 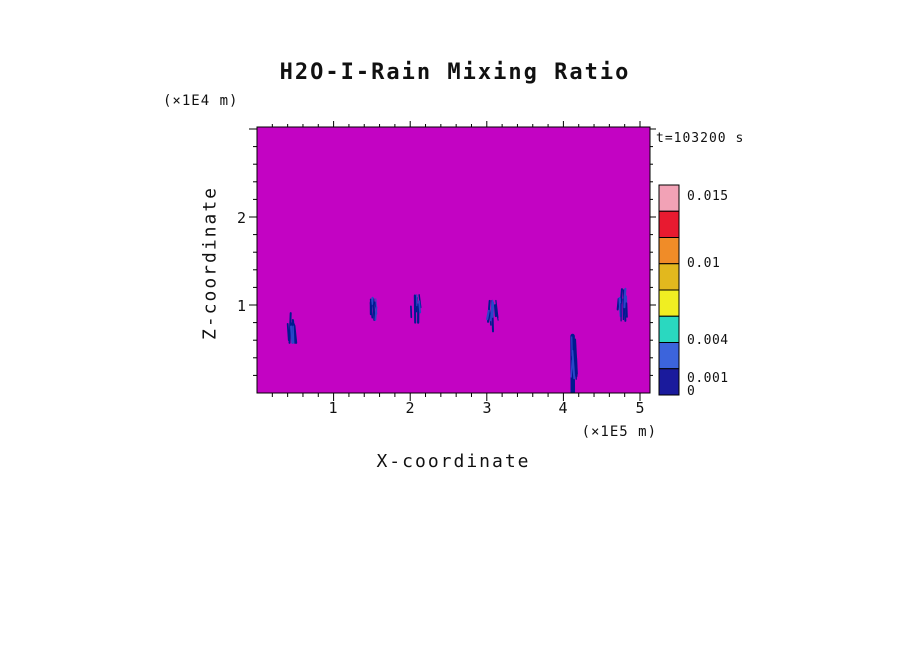 I want to click on y-tick-label-2: 2, so click(x=241, y=218).